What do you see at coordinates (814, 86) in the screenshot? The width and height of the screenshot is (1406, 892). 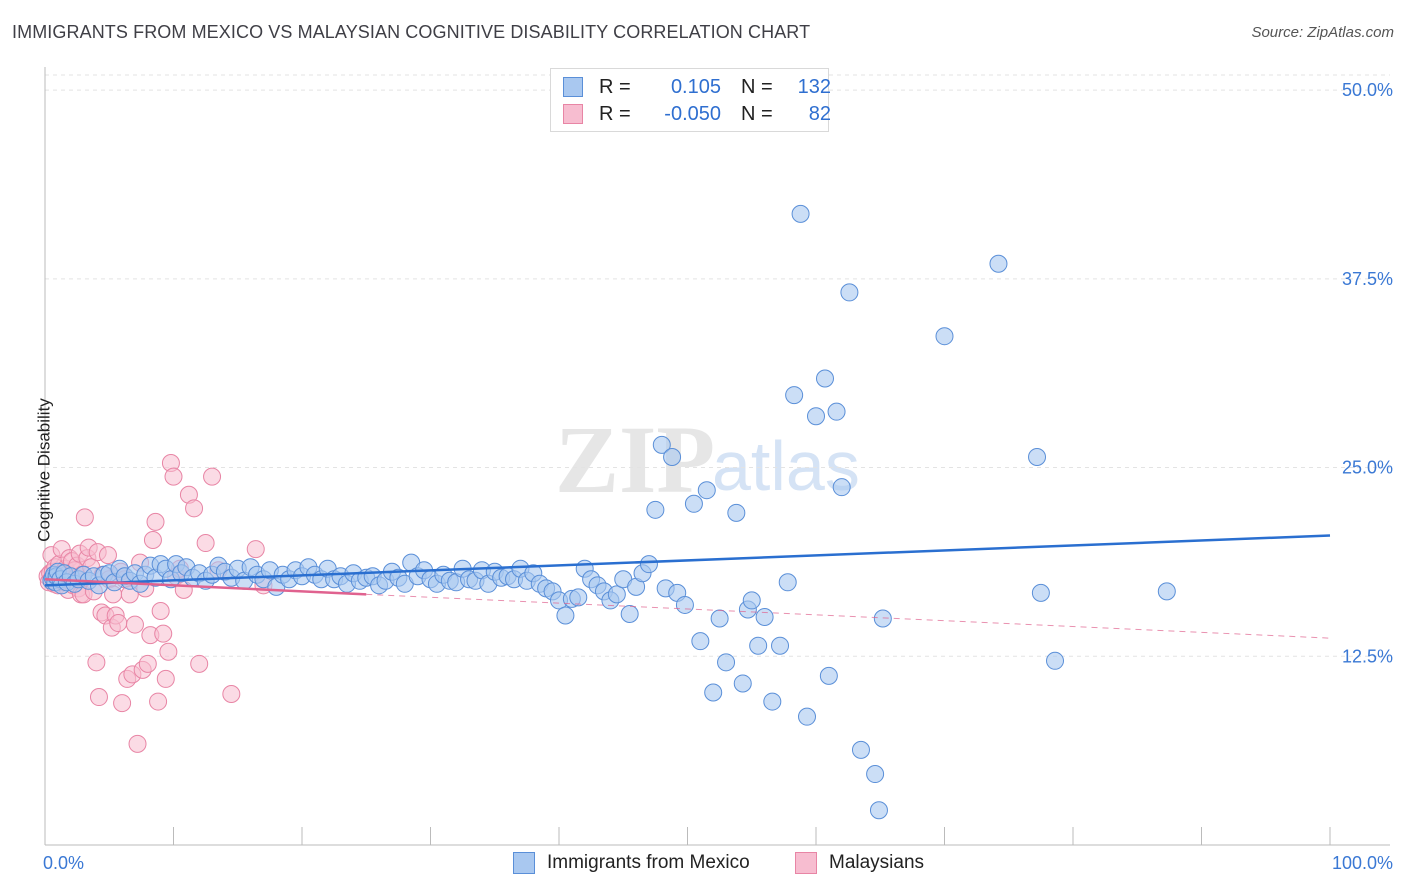 I see `legend-n-value: 132` at bounding box center [814, 86].